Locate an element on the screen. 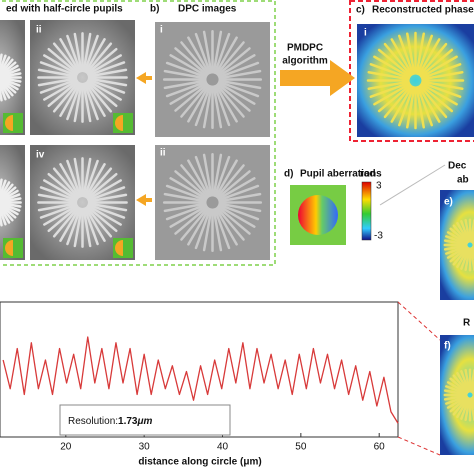 The width and height of the screenshot is (474, 474). panel-letter: d) is located at coordinates (288, 174).